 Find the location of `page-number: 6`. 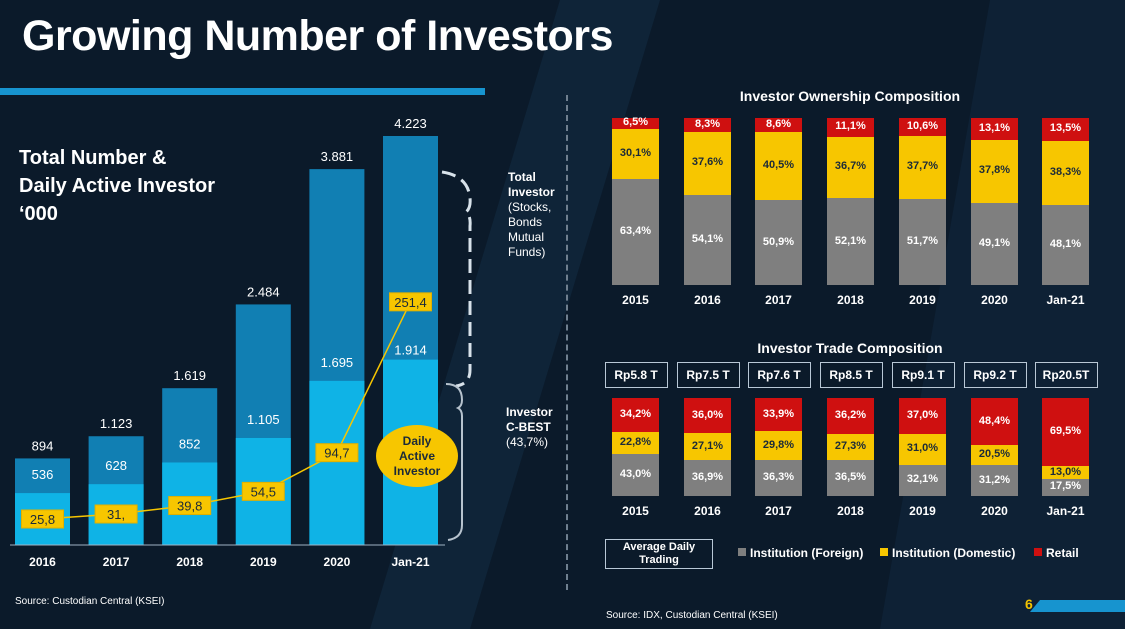

page-number: 6 is located at coordinates (1029, 604).